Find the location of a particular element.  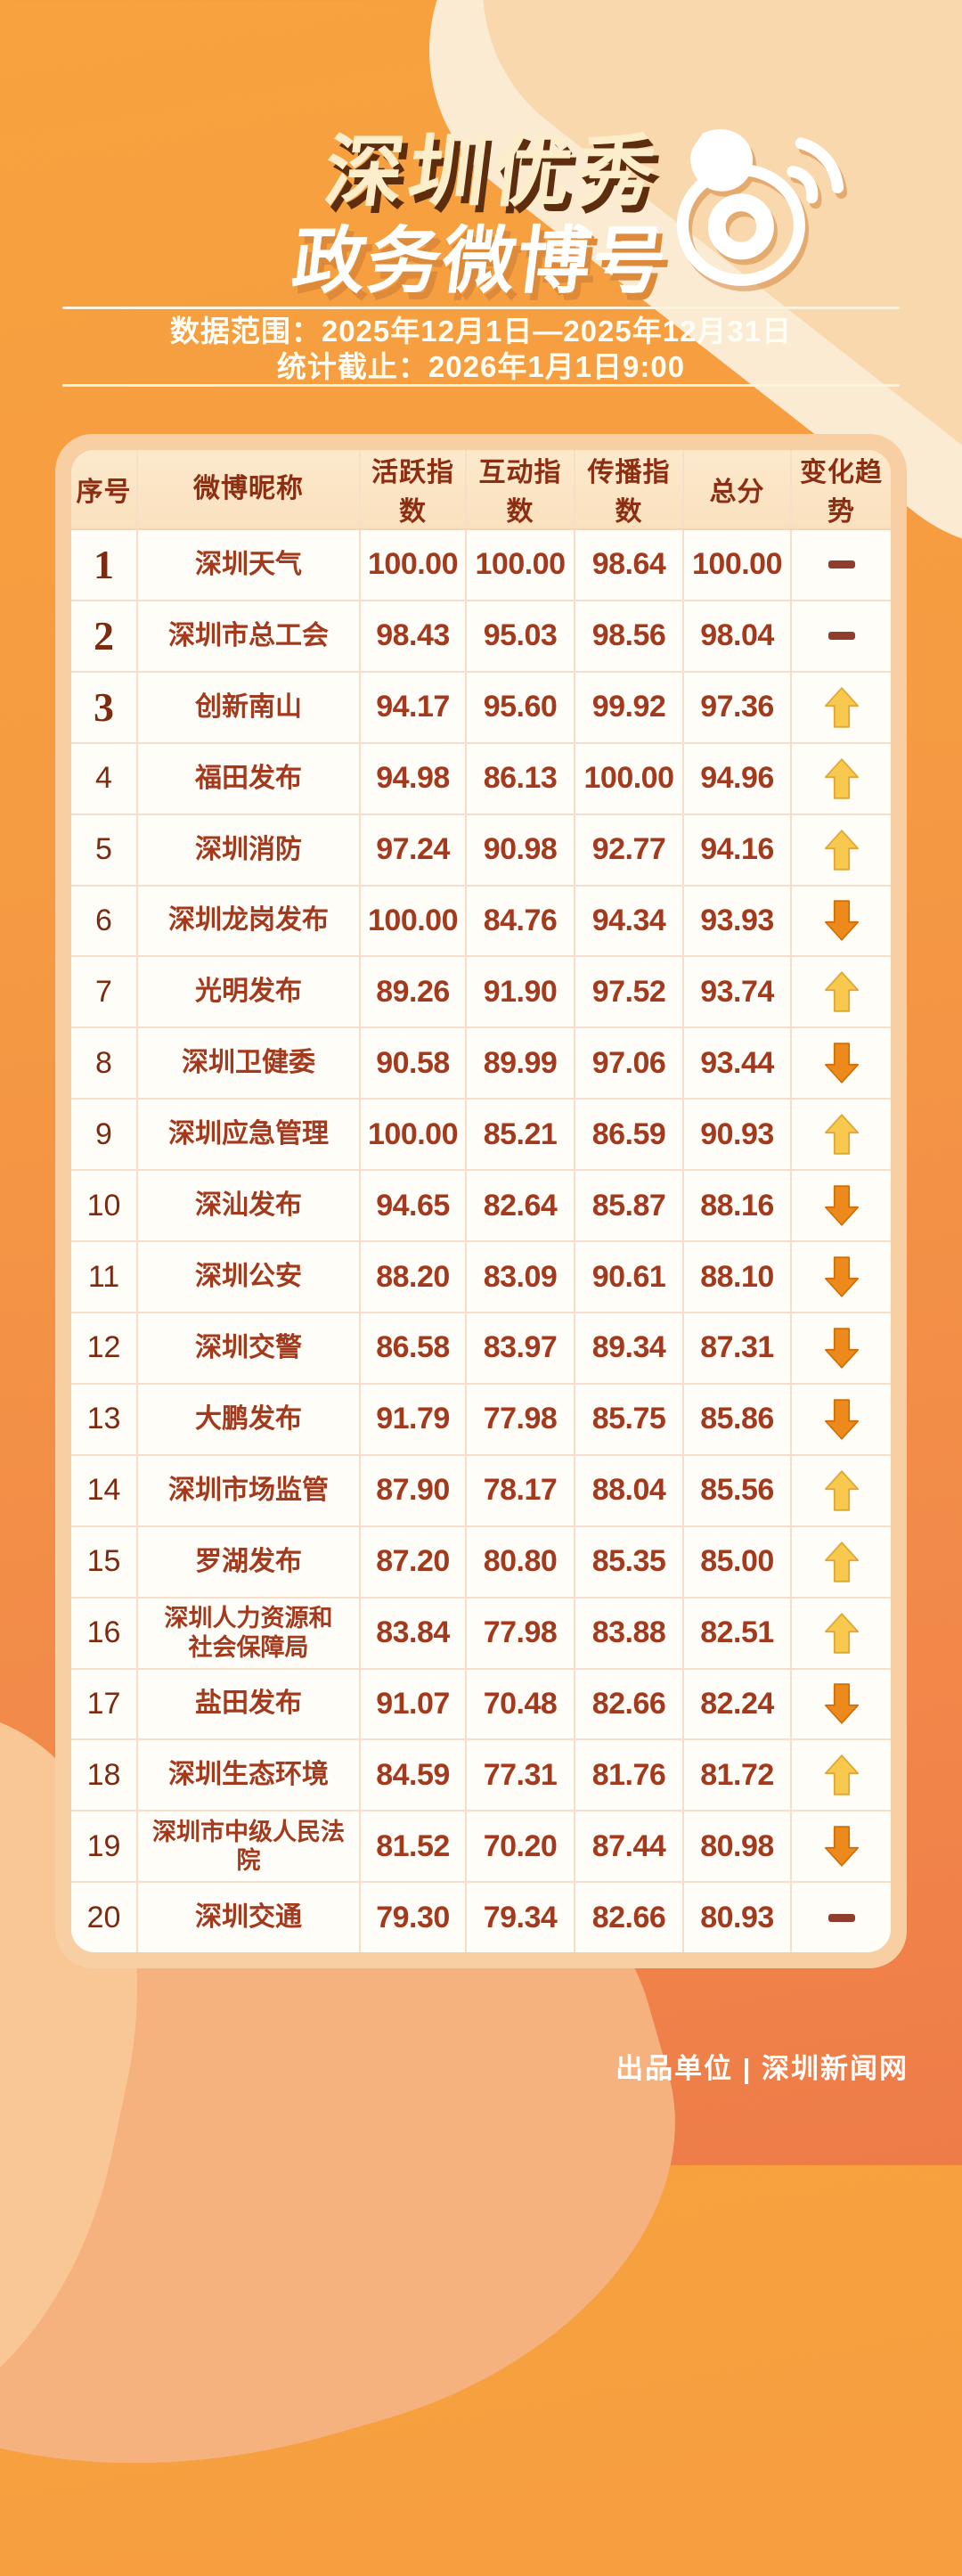

interaction-index-cell: 86.13 is located at coordinates (521, 778).